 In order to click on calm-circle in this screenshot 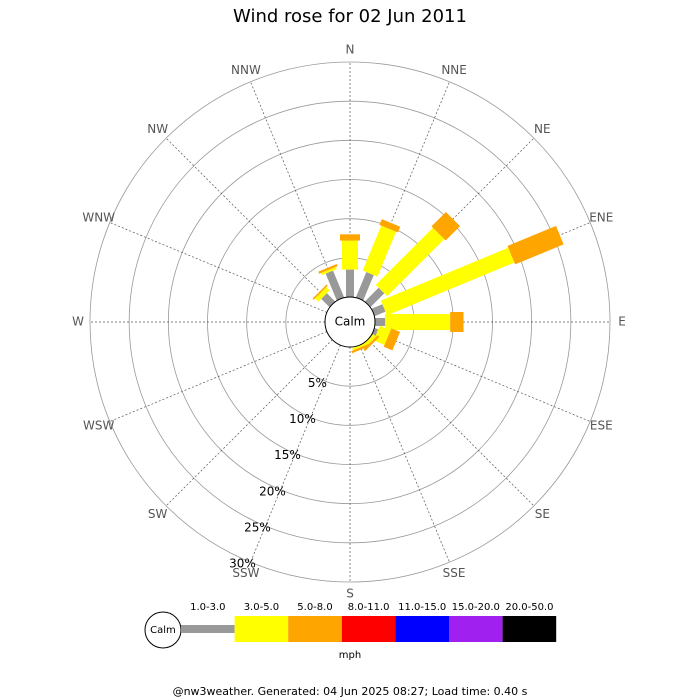, I will do `click(350, 322)`.